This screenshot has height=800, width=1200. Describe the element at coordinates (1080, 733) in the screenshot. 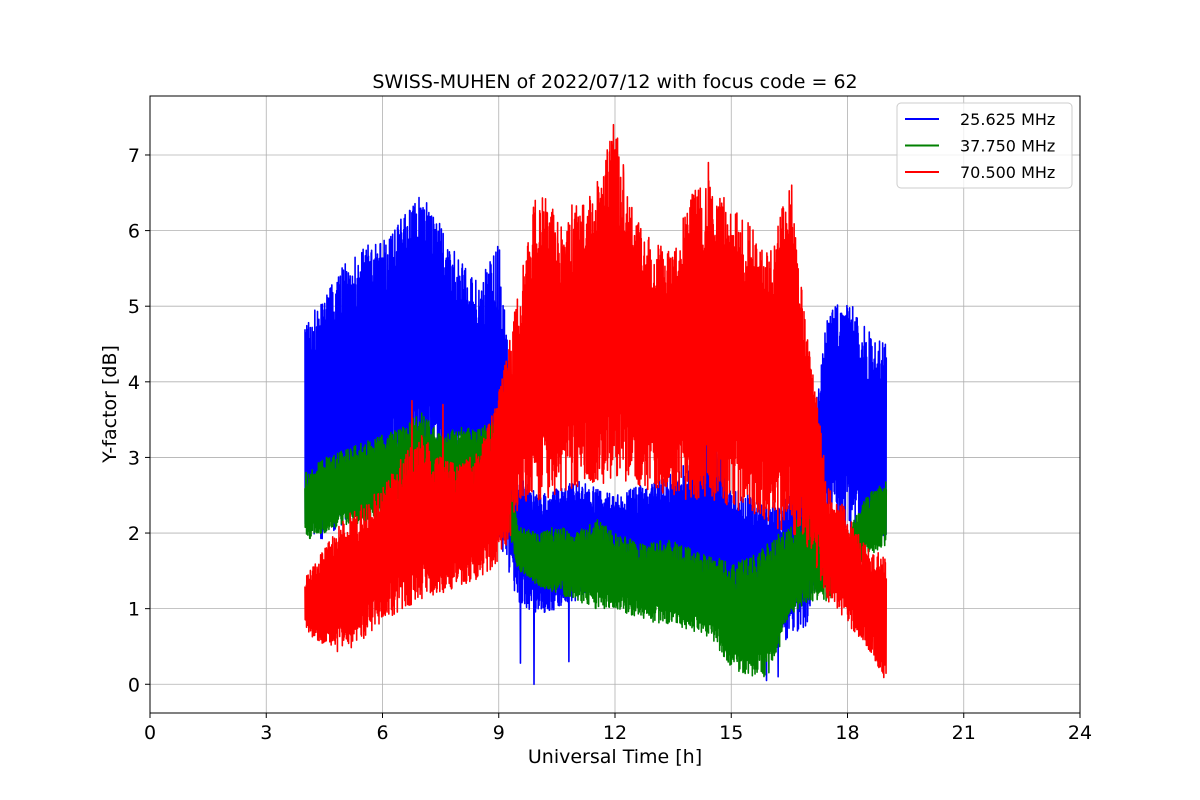

I see `x-tick-label: 24` at that location.